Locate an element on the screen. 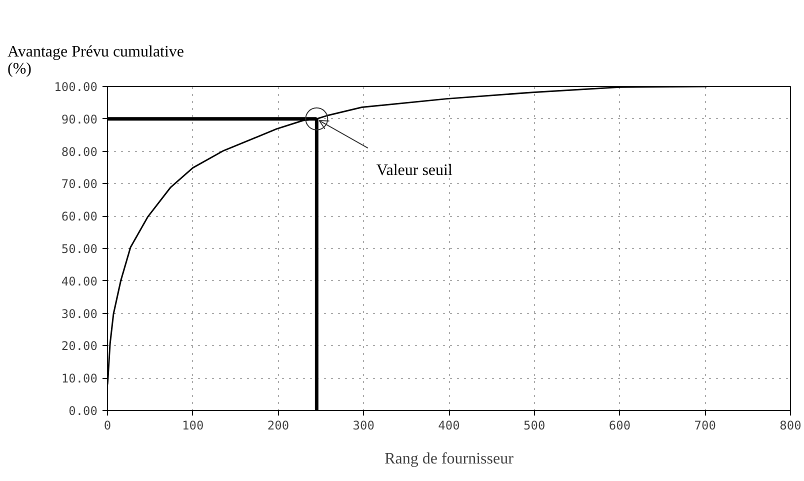 This screenshot has height=481, width=804. x-tick-label: 400 is located at coordinates (449, 425).